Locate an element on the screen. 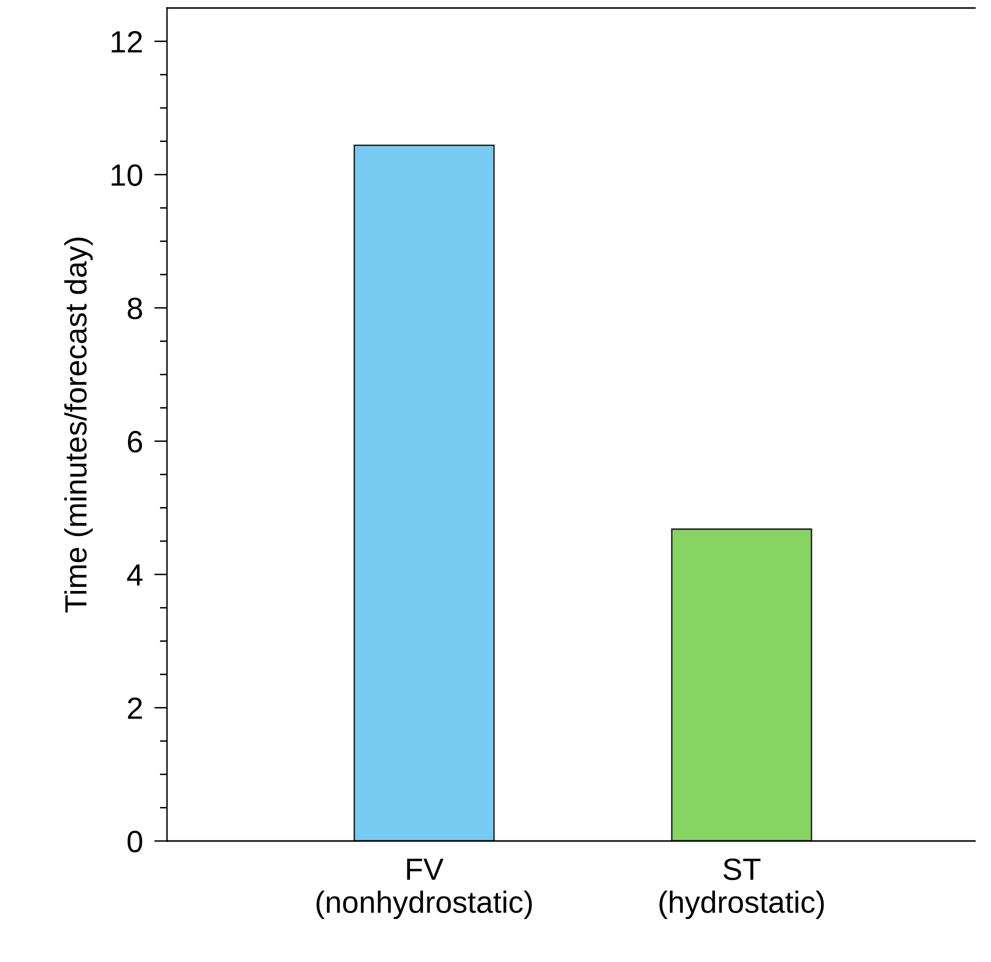 The width and height of the screenshot is (991, 962). y-axis-title: Time (minutes/forecast day) is located at coordinates (78, 425).